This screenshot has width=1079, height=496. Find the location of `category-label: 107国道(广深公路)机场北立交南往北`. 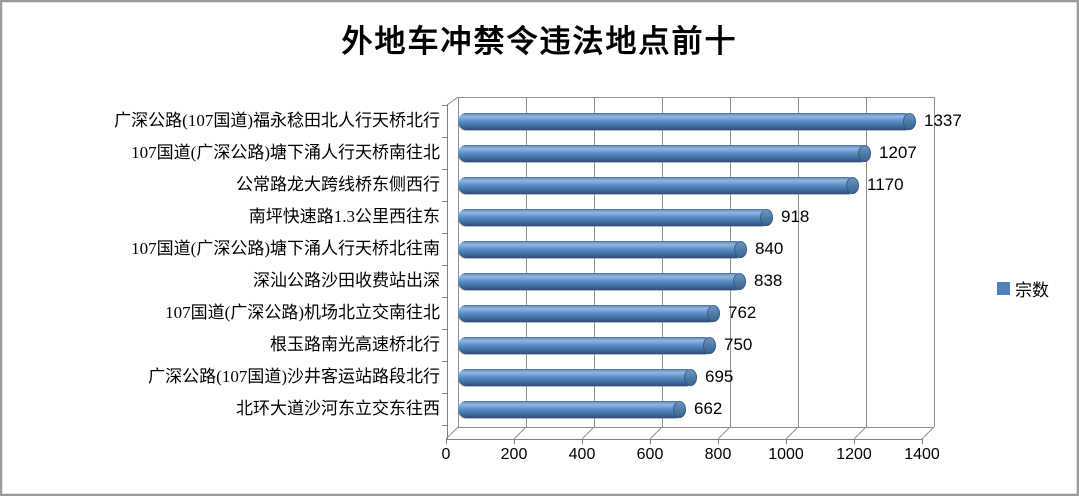

category-label: 107国道(广深公路)机场北立交南往北 is located at coordinates (302, 312).